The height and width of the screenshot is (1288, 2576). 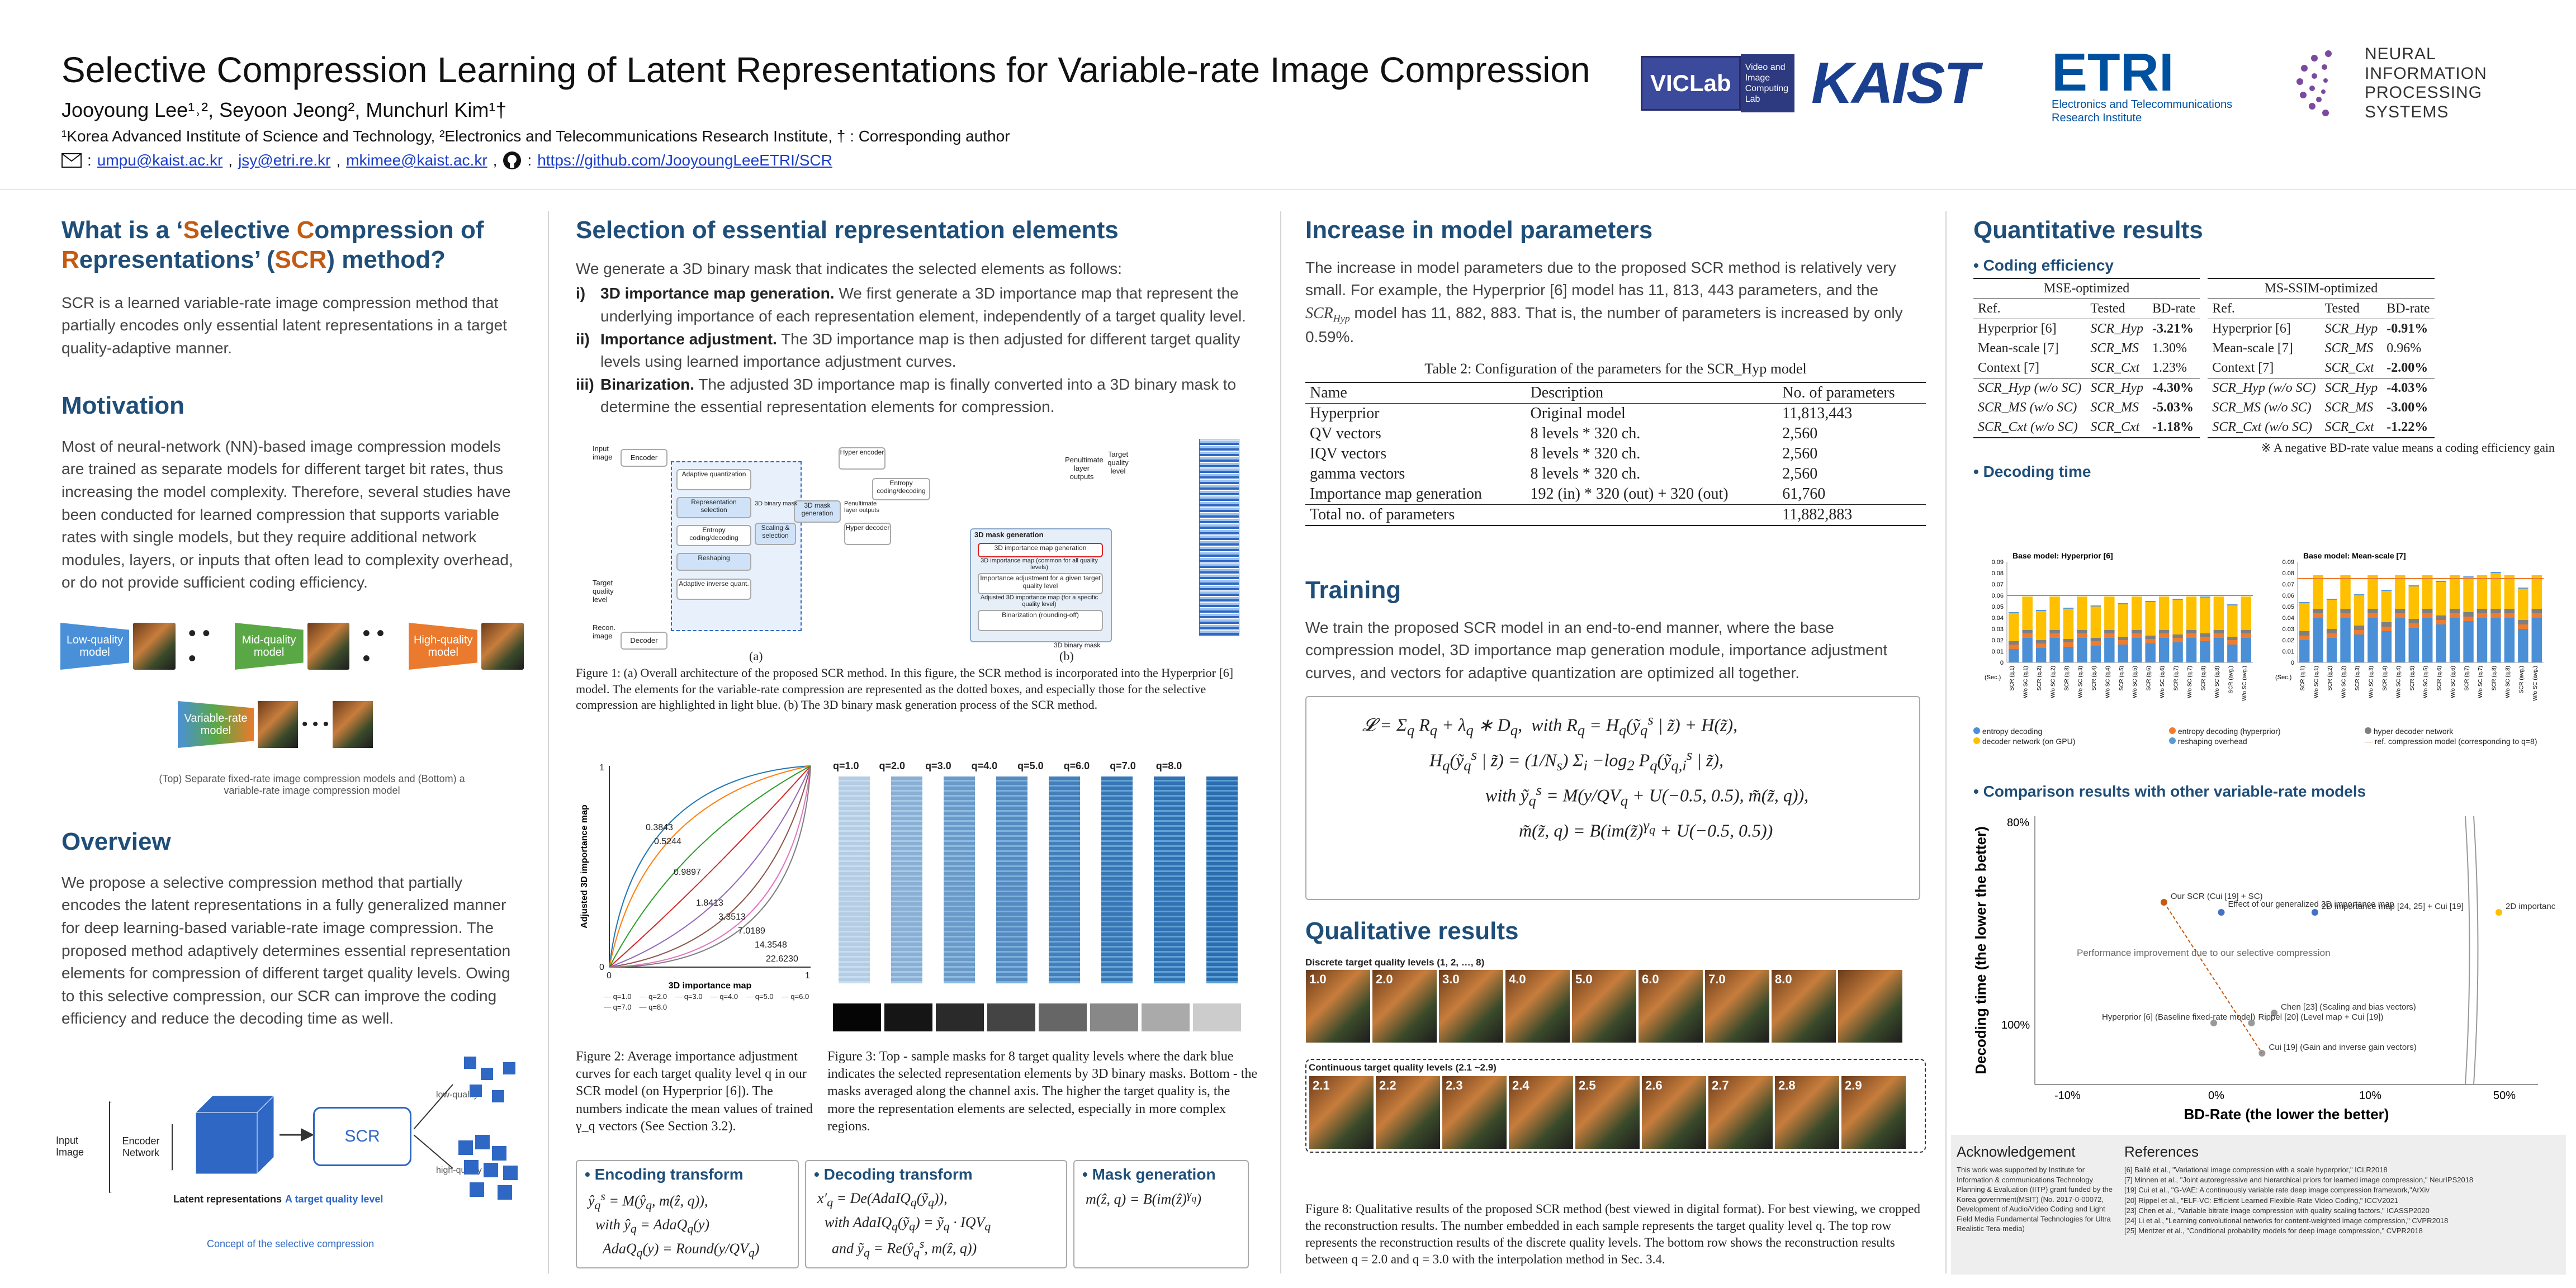 I want to click on curve-q7, so click(x=710, y=867).